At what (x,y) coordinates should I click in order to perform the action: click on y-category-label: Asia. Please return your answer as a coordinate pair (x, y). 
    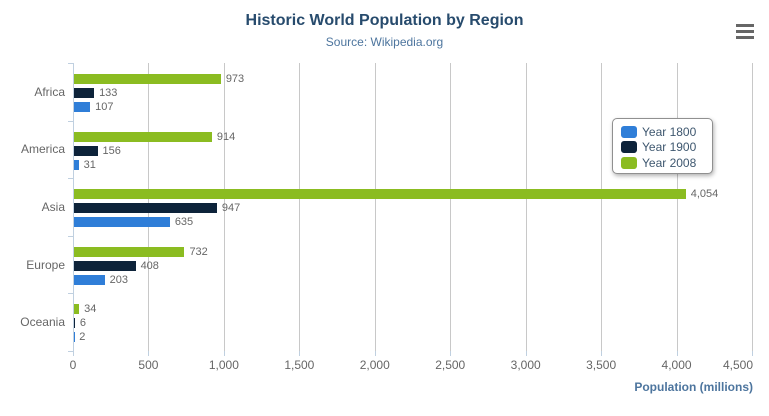
    Looking at the image, I should click on (53, 207).